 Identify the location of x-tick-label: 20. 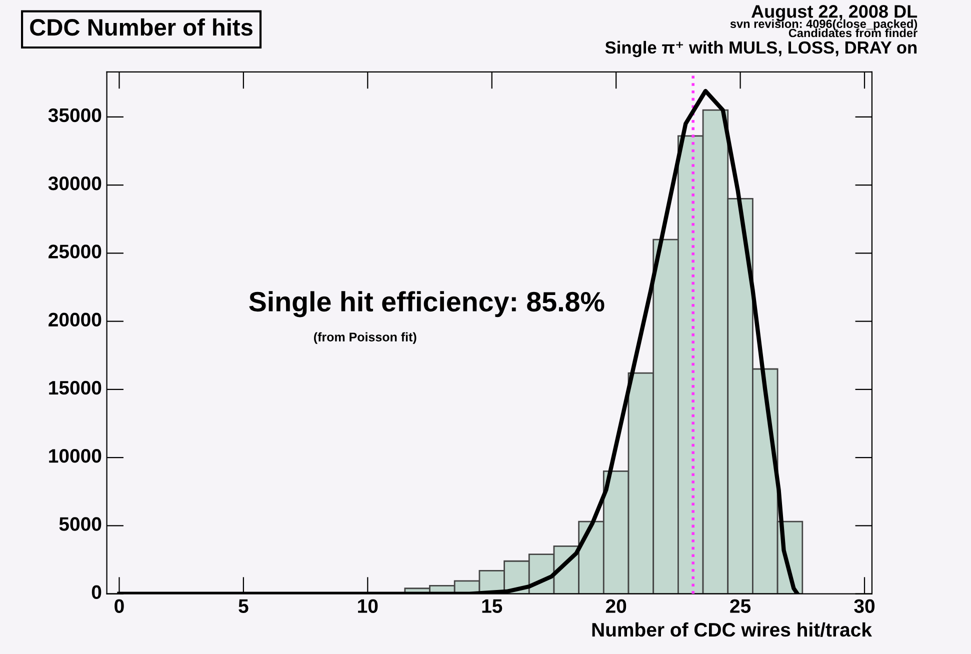
(616, 606).